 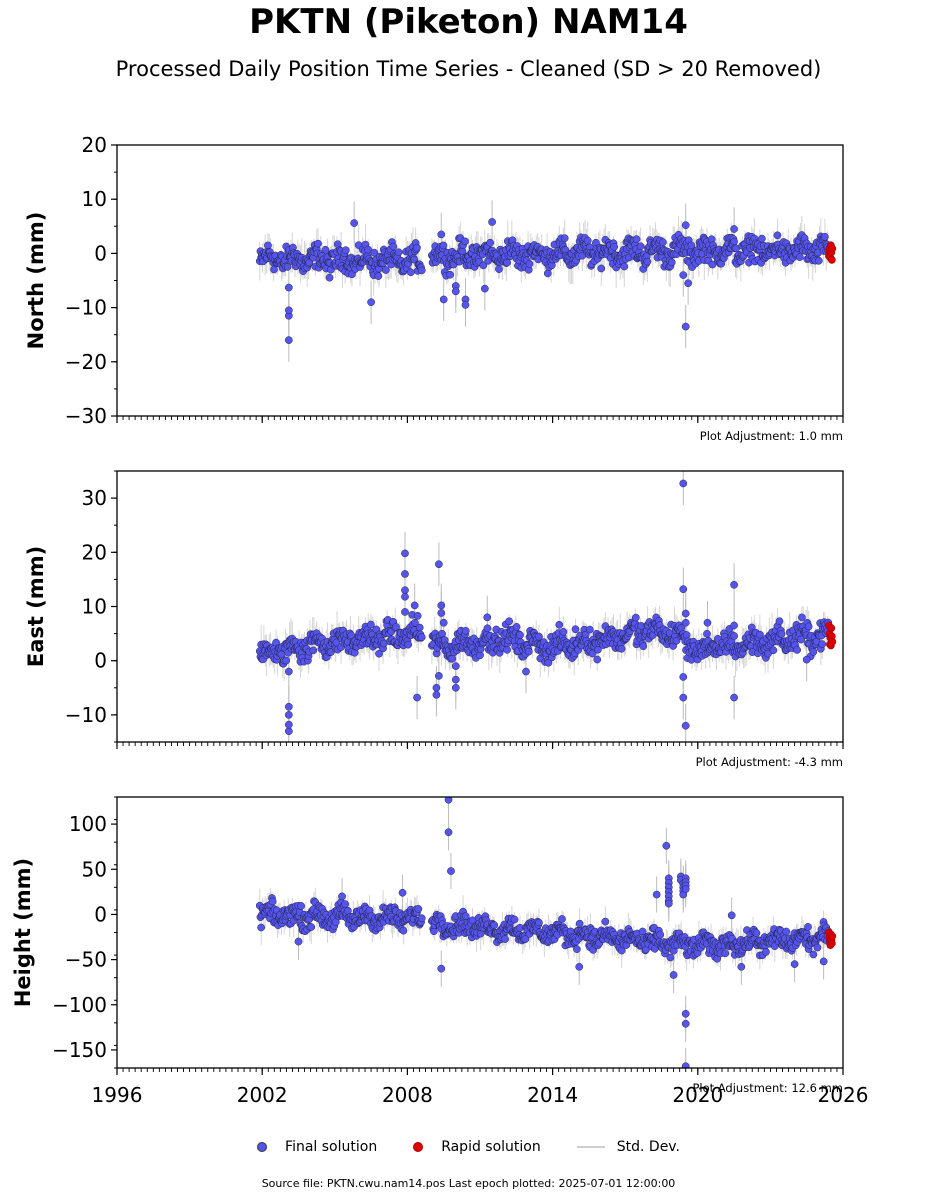 I want to click on legend-final-marker, so click(x=262, y=1147).